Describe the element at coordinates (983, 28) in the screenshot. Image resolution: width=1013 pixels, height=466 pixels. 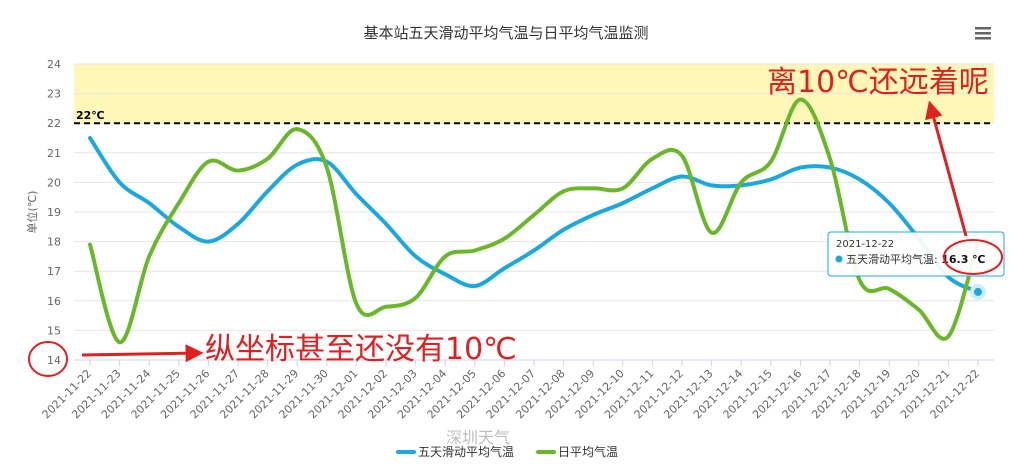
I see `hamburger-menu-icon` at that location.